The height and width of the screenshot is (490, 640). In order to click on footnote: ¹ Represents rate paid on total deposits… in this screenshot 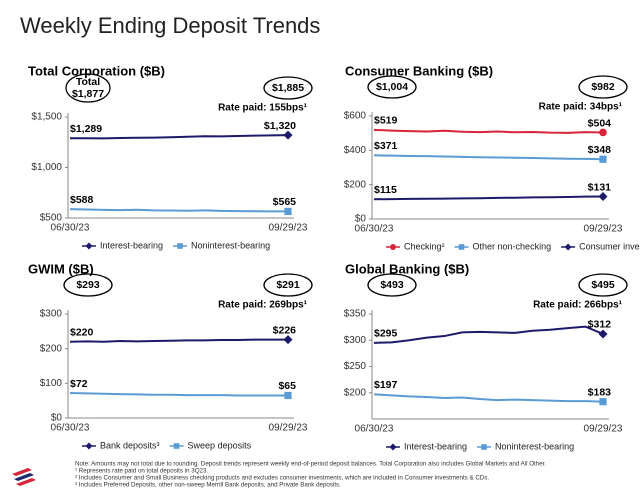, I will do `click(141, 471)`.